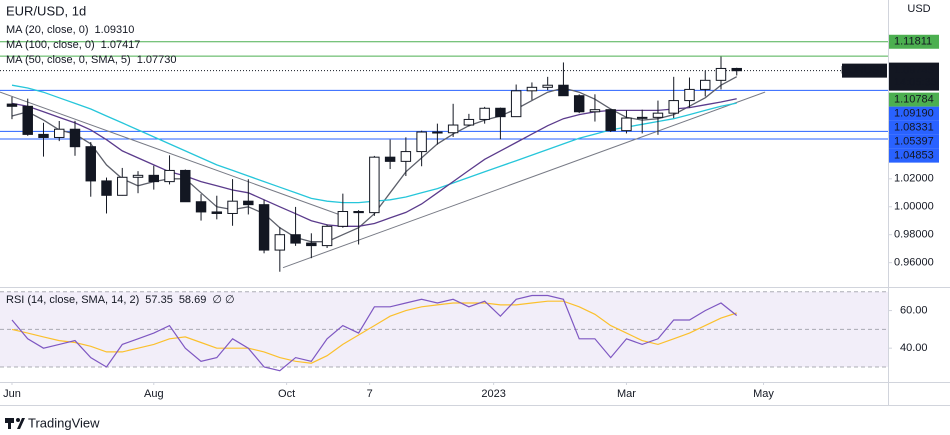 Image resolution: width=950 pixels, height=435 pixels. Describe the element at coordinates (46, 10) in the screenshot. I see `chart-title: EUR/USD, 1d` at that location.